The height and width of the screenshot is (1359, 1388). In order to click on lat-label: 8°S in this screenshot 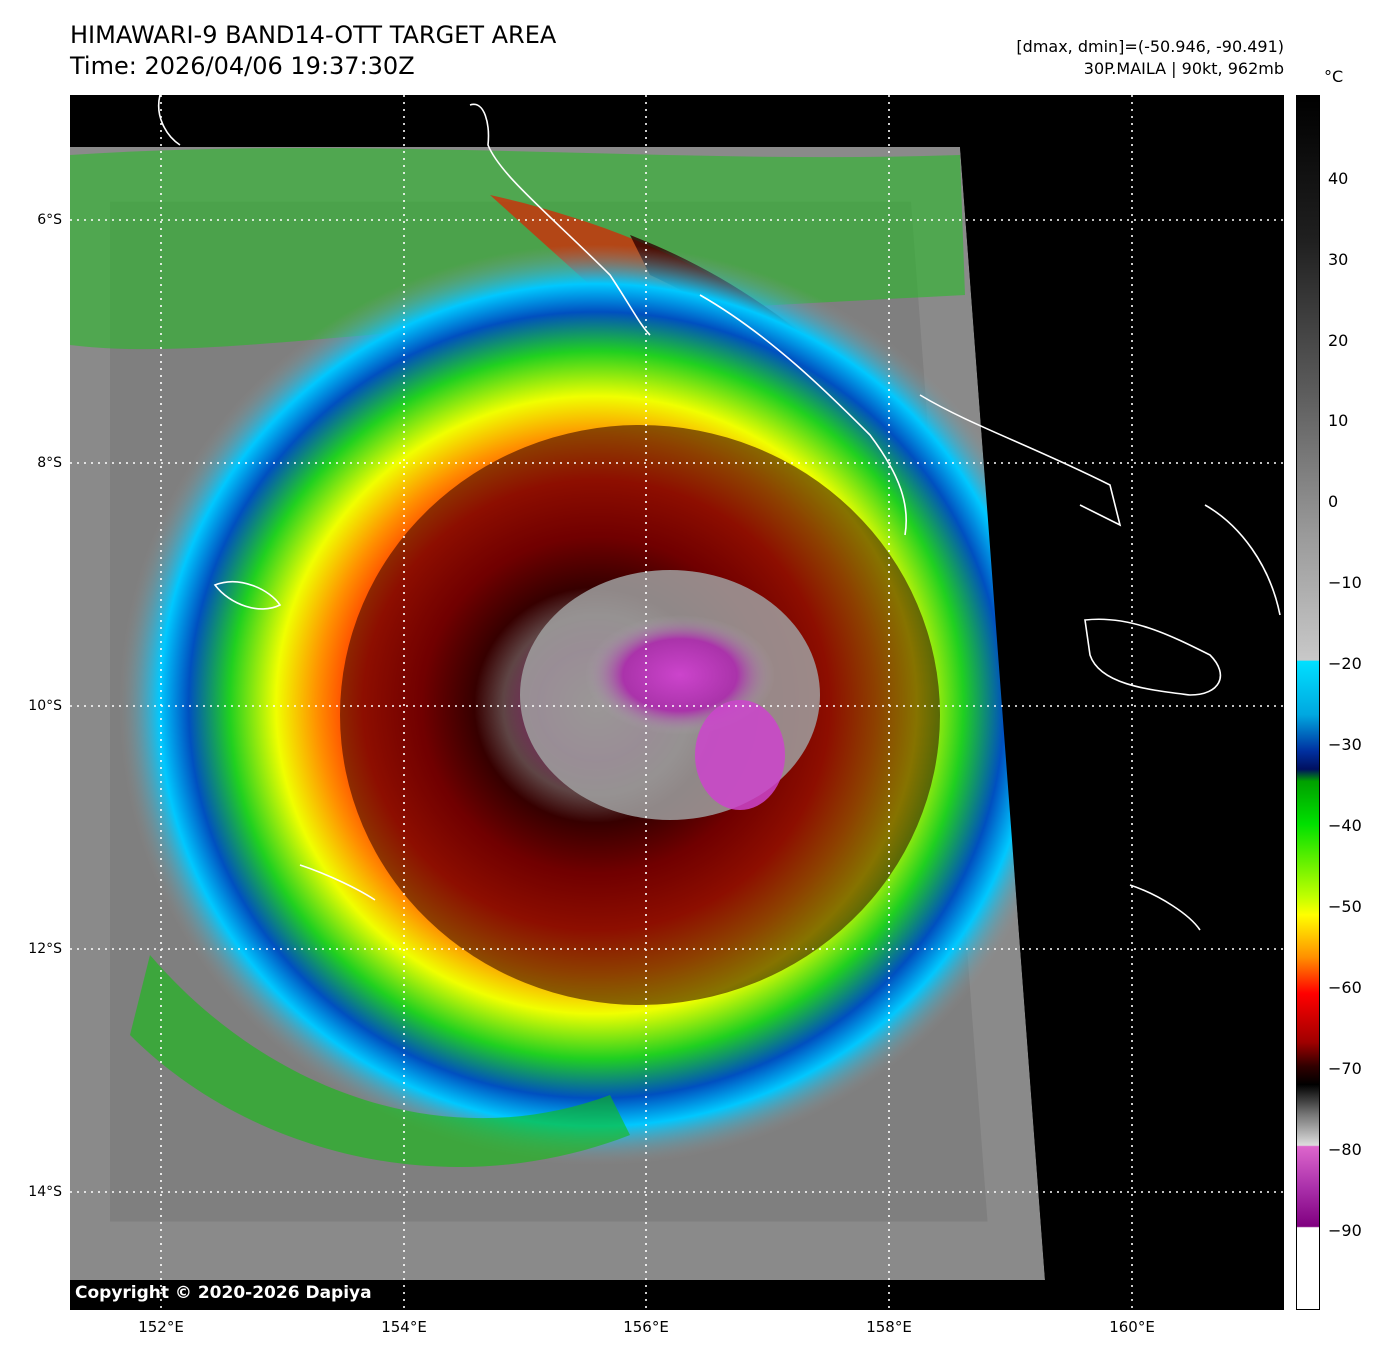, I will do `click(49, 463)`.